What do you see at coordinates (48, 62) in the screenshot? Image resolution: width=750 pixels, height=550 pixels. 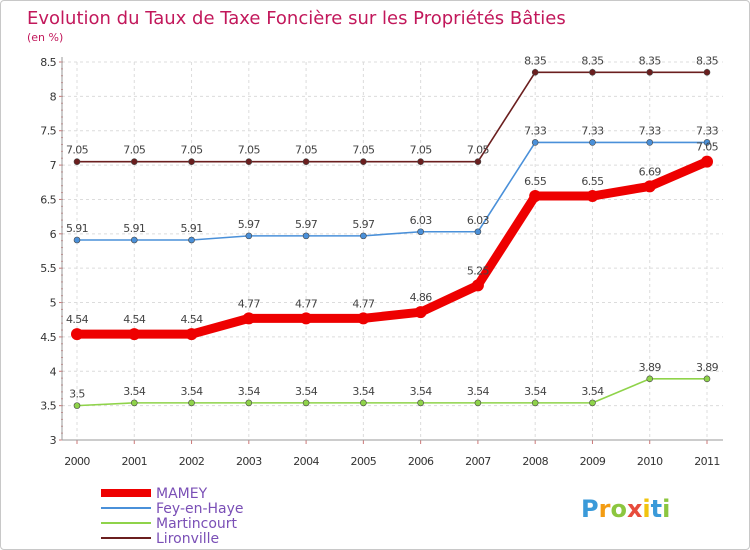 I see `y-tick-label: 8.5` at bounding box center [48, 62].